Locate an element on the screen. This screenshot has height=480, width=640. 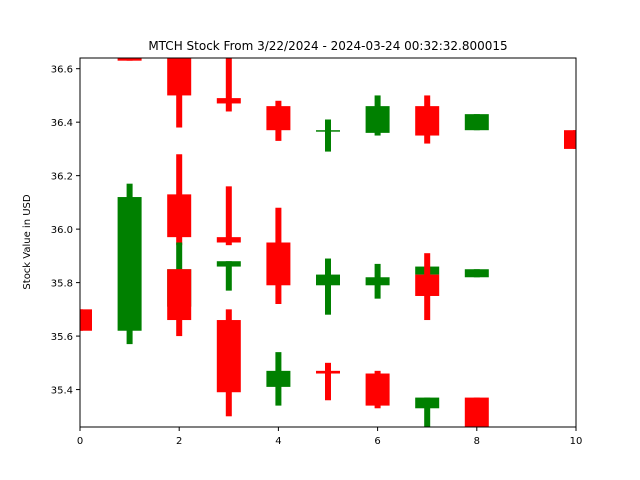
y-tick-label: 36.4 is located at coordinates (62, 123).